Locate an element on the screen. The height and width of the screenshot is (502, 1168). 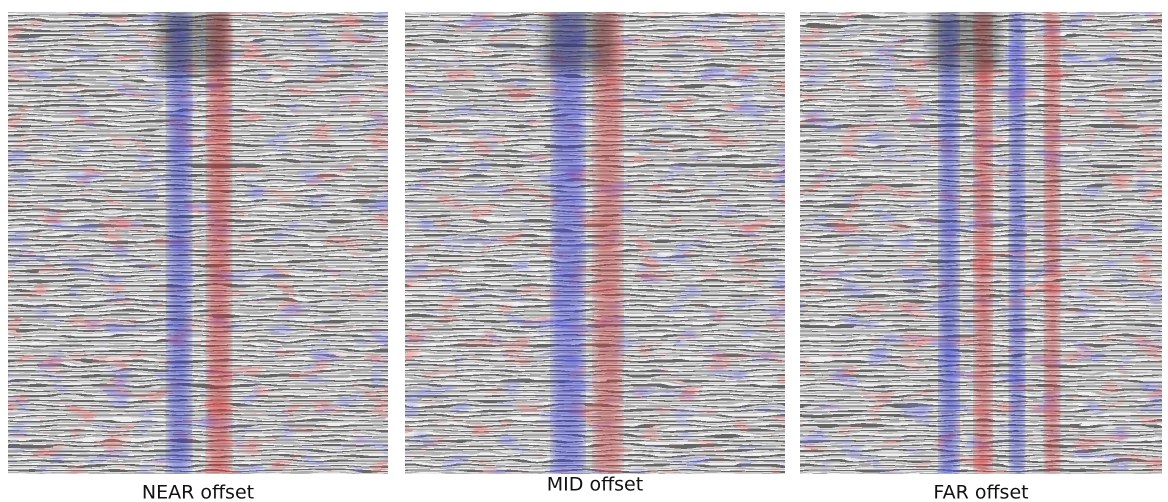
panel-label: FAR offset is located at coordinates (980, 492).